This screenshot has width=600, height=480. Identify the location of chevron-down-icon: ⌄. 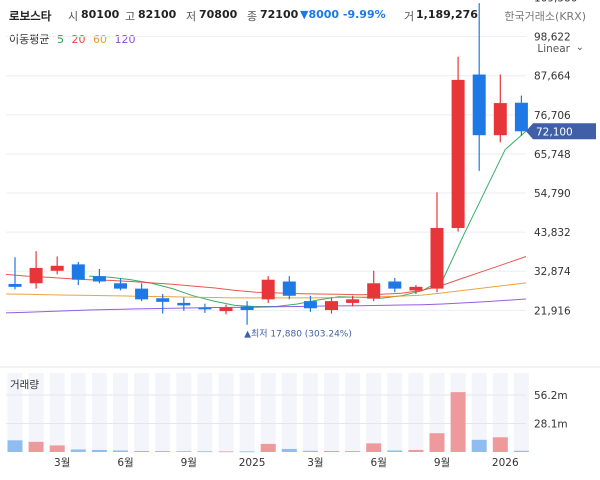
(579, 47).